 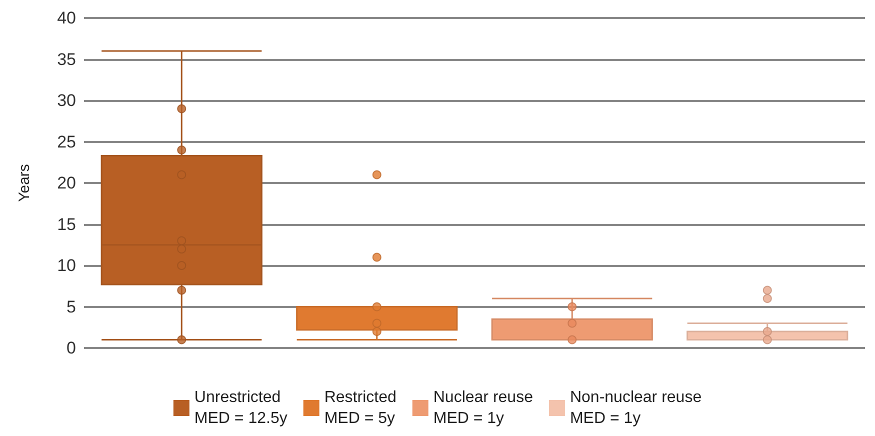 What do you see at coordinates (360, 408) in the screenshot?
I see `legend-label: Restricted MED = 5y` at bounding box center [360, 408].